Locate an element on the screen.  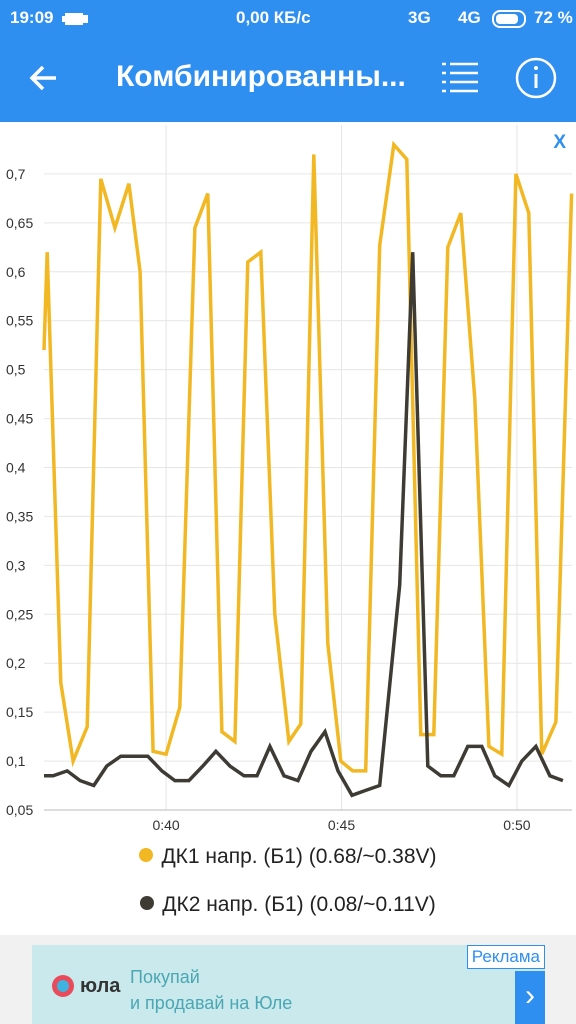
close-button: X is located at coordinates (559, 142).